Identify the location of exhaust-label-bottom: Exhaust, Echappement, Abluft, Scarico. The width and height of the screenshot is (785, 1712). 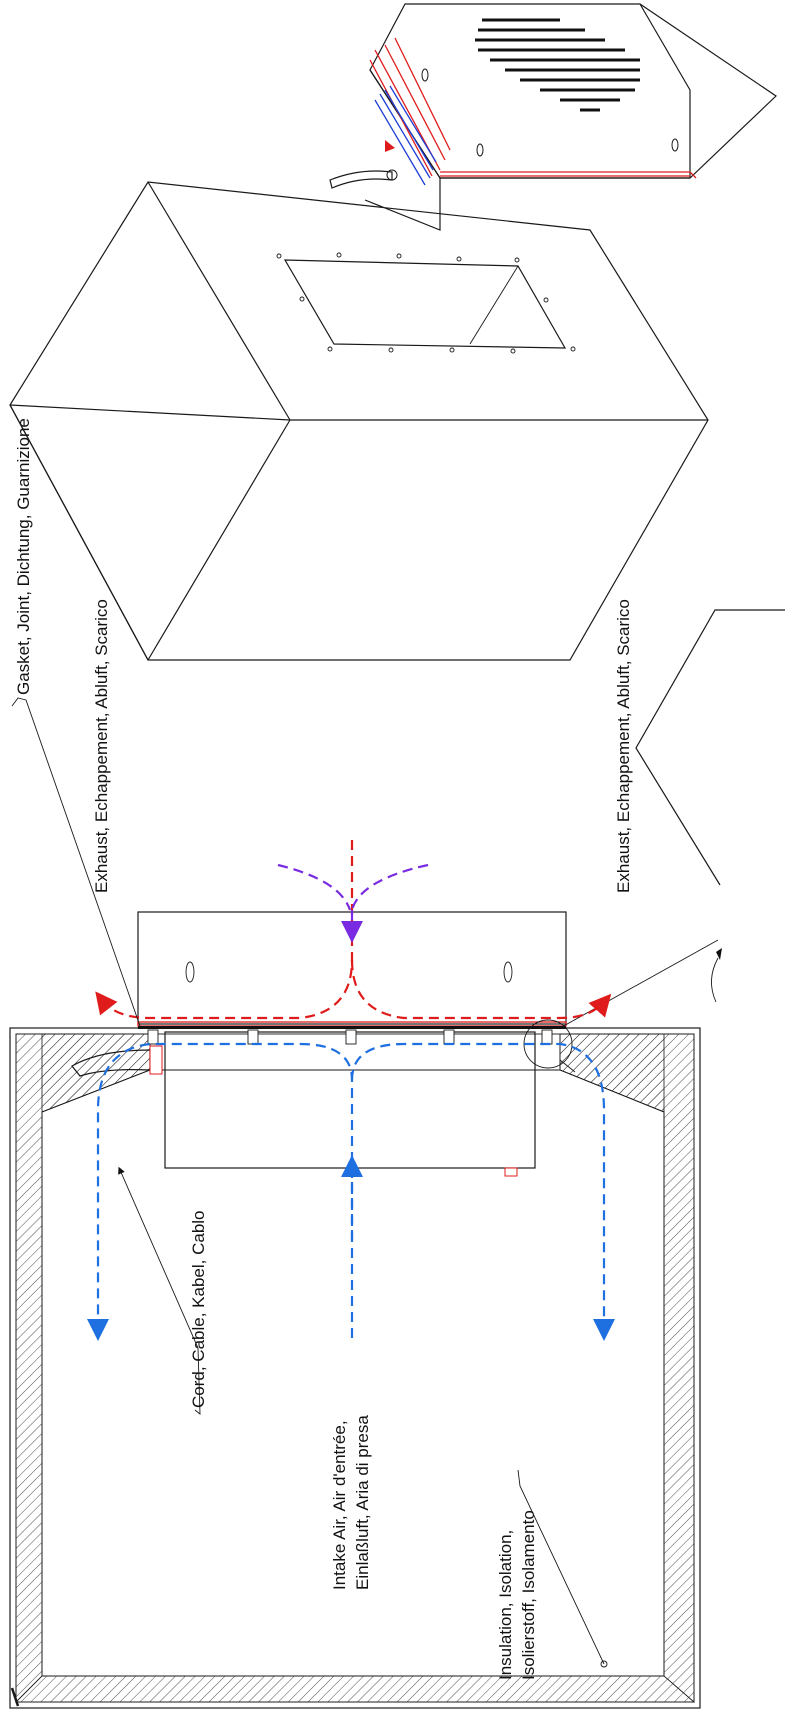
(623, 746).